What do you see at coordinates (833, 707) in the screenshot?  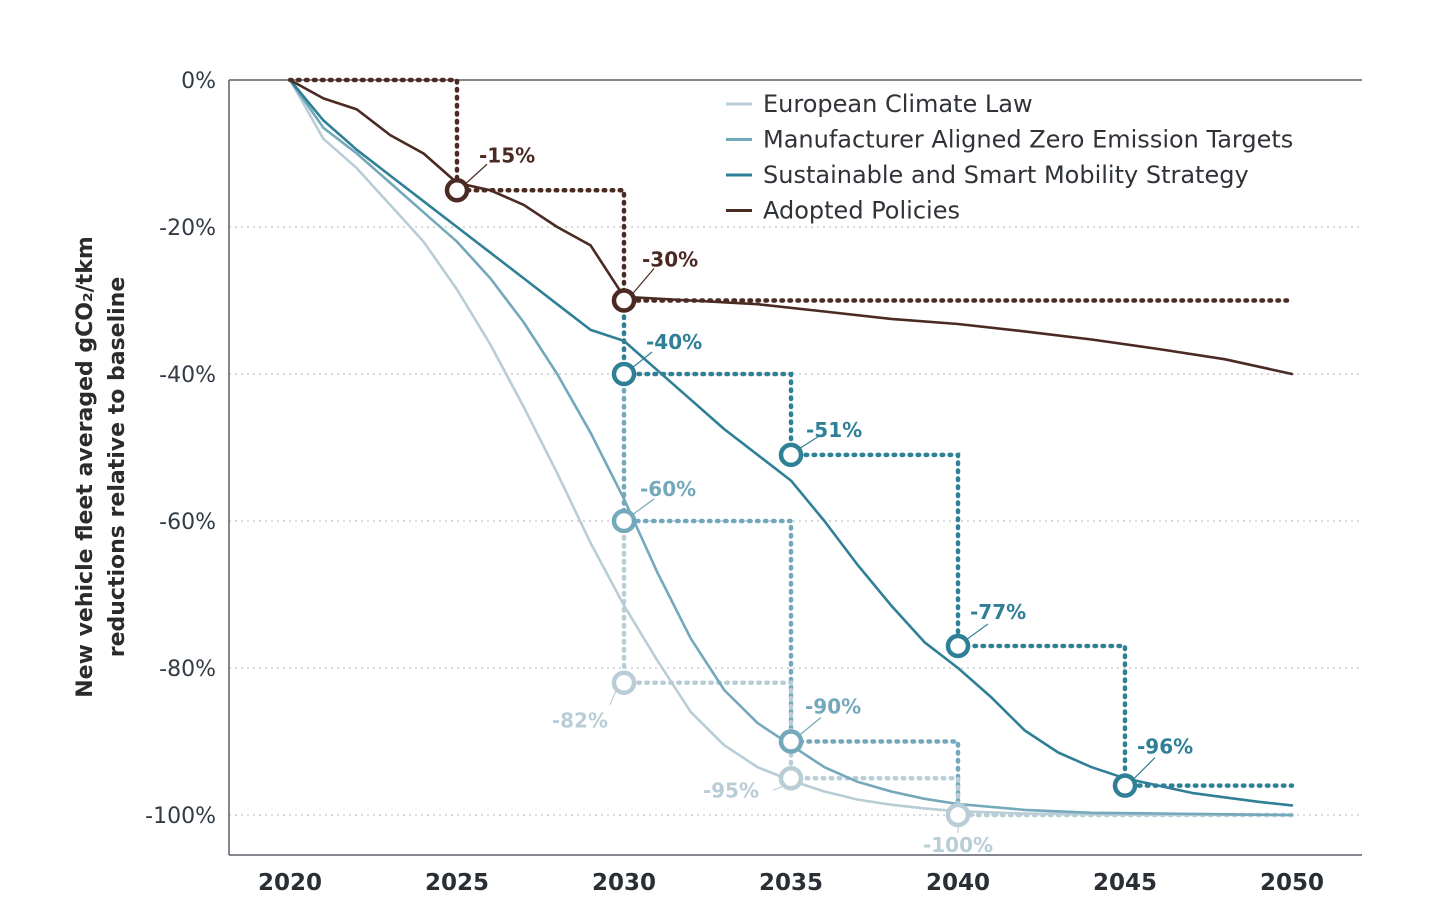 I see `target-annotation: -90%` at bounding box center [833, 707].